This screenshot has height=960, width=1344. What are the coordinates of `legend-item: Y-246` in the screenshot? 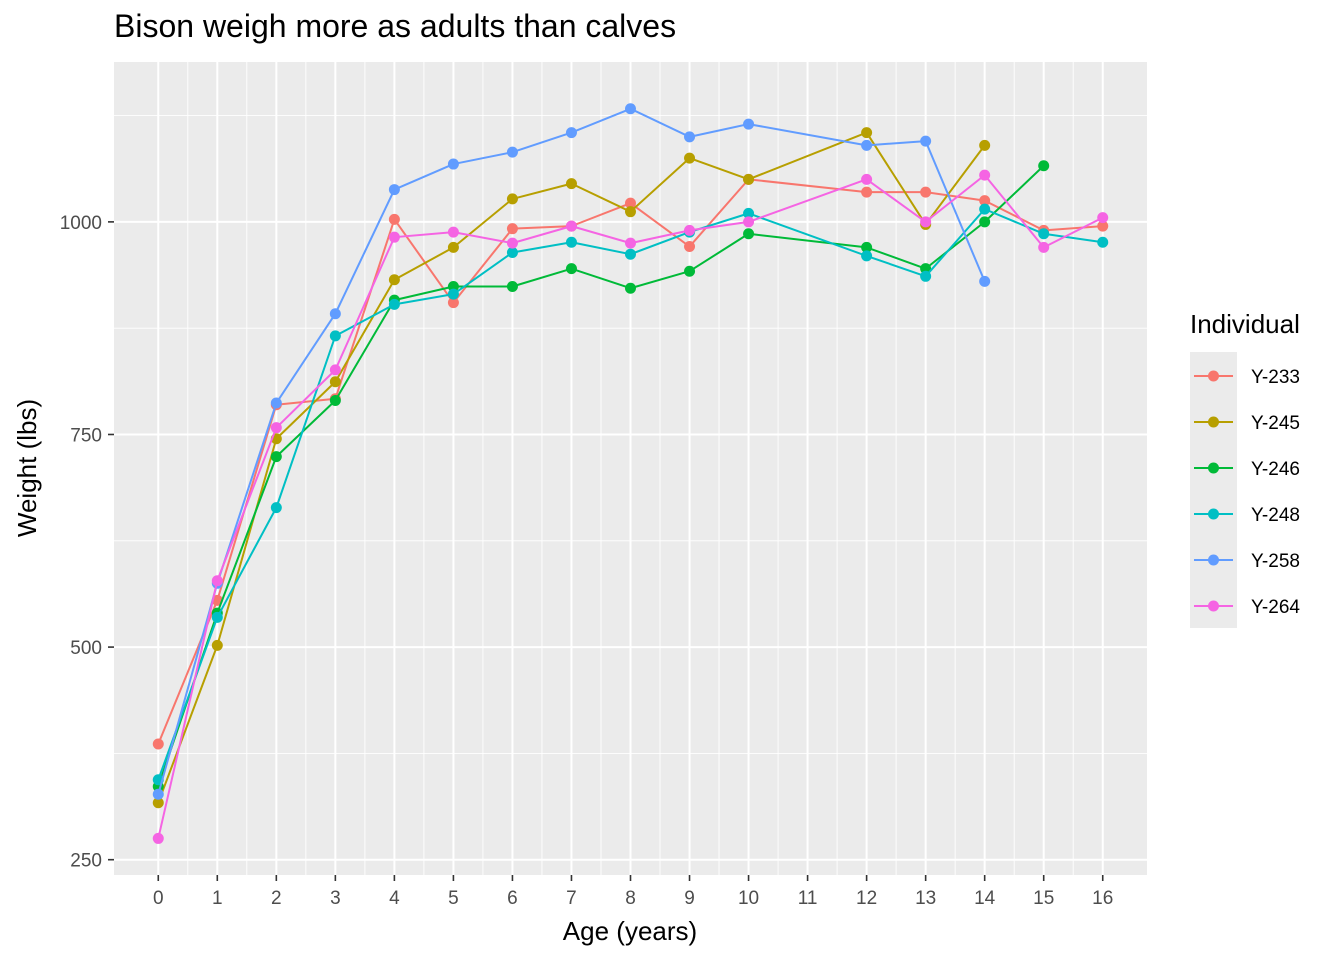 It's located at (1247, 469).